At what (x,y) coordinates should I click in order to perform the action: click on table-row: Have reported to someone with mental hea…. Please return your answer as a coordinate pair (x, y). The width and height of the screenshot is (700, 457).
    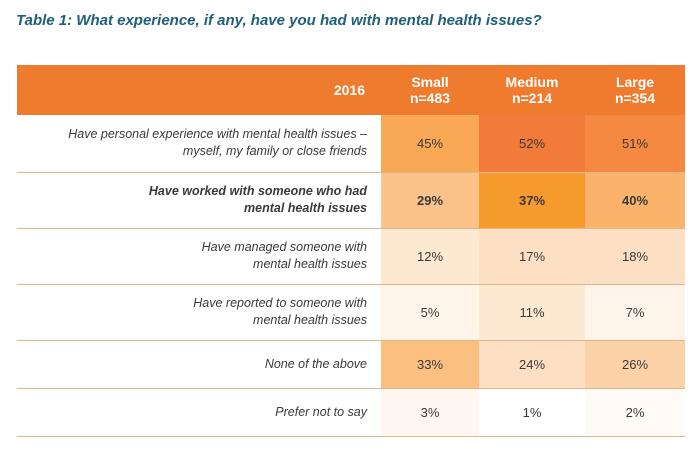
    Looking at the image, I should click on (351, 312).